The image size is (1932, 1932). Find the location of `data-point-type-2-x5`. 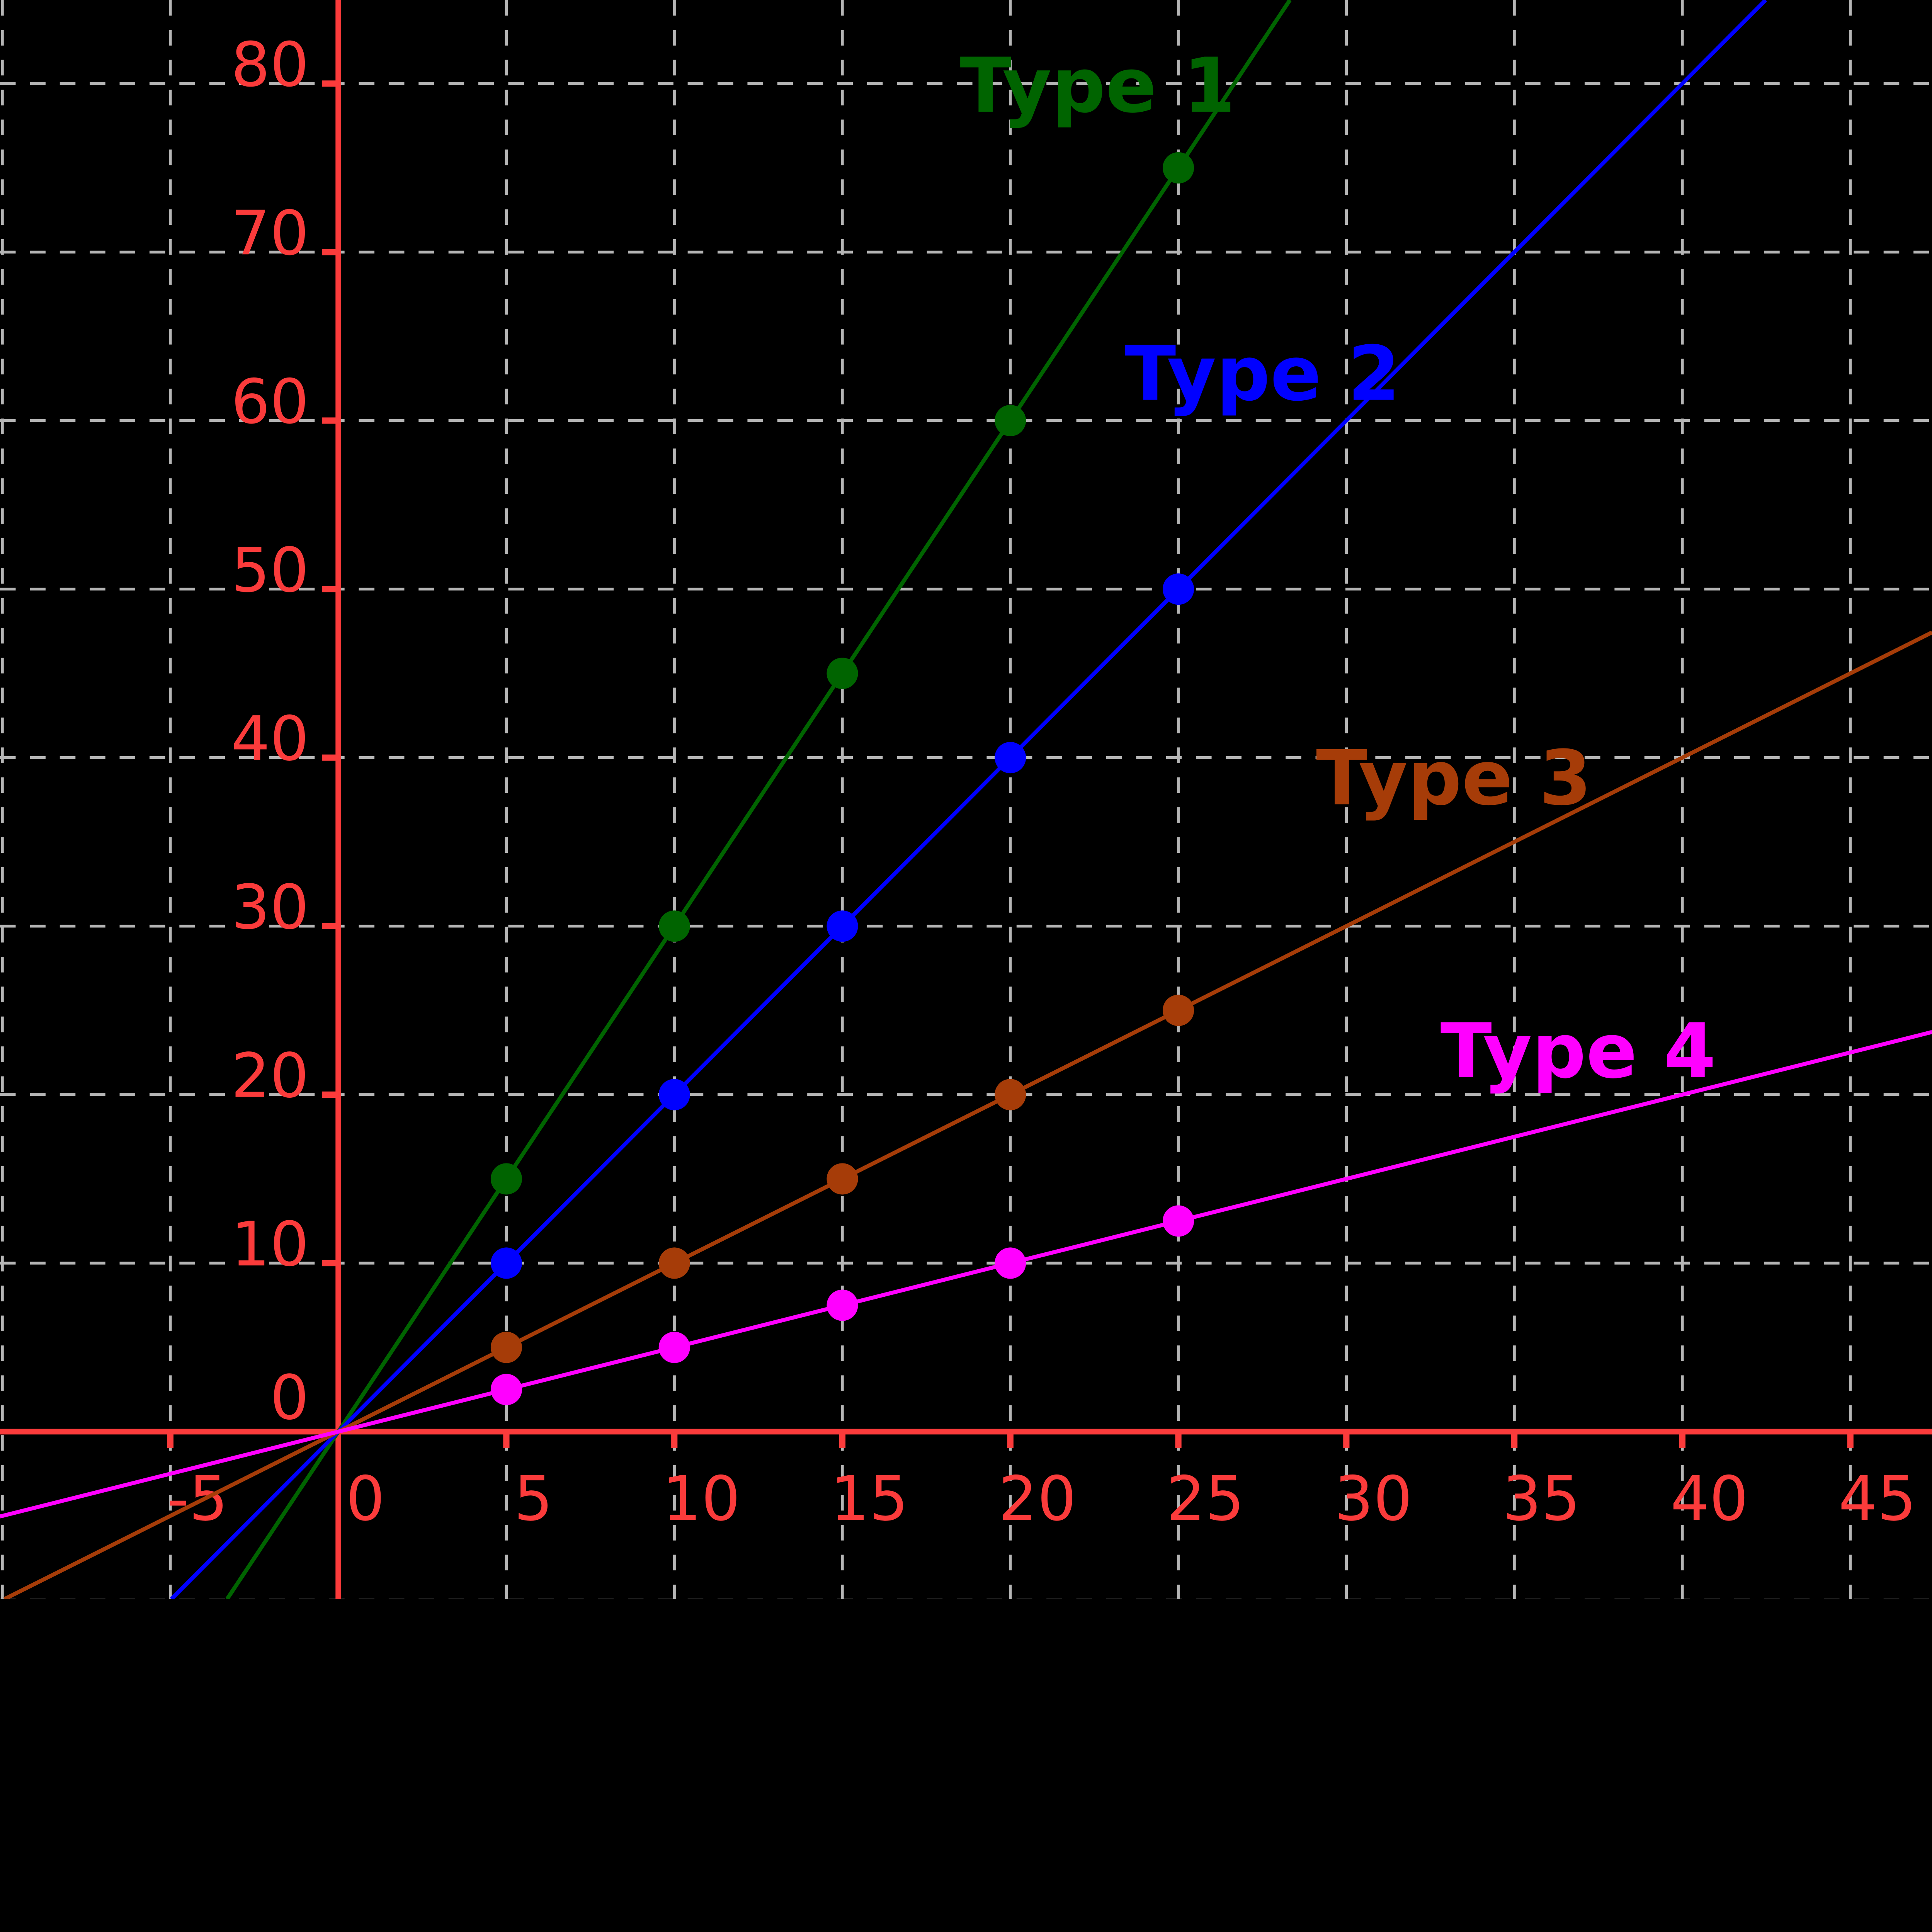

data-point-type-2-x5 is located at coordinates (506, 1263).